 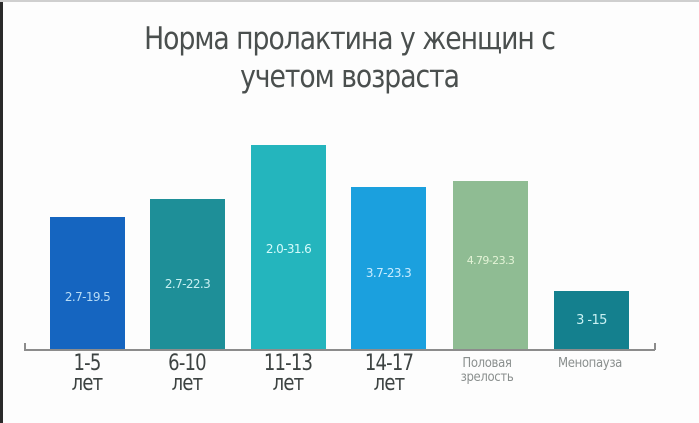 What do you see at coordinates (87, 283) in the screenshot?
I see `bar-1-5-years: 2.7-19.5` at bounding box center [87, 283].